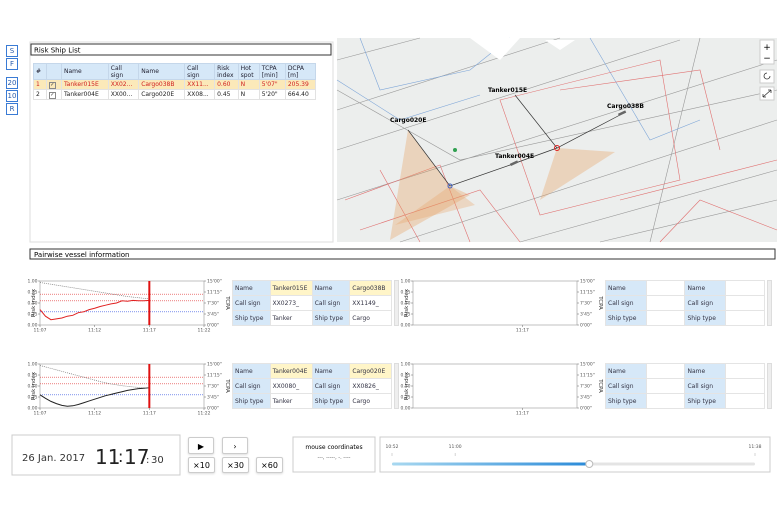 The width and height of the screenshot is (780, 520). I want to click on y-tick-label: 1.00, so click(32, 365).